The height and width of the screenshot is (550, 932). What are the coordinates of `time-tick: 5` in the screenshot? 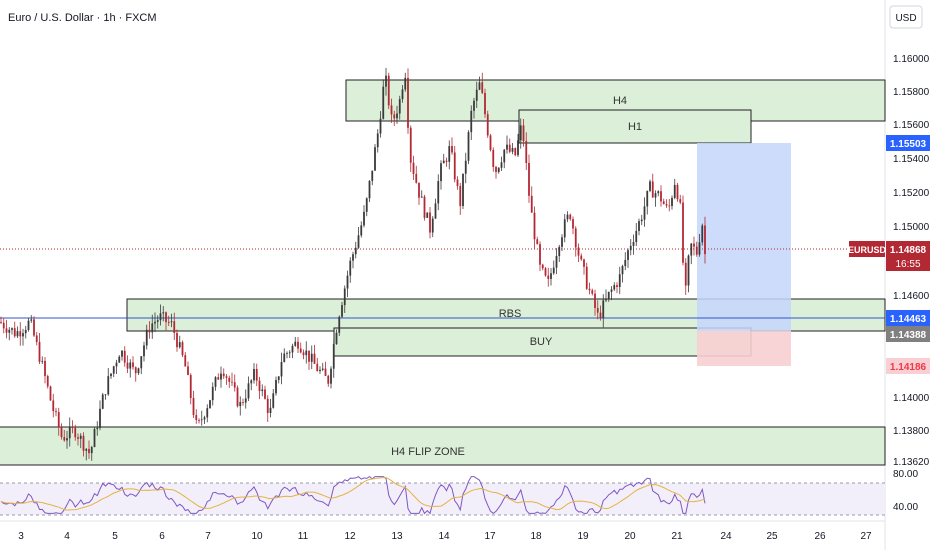 It's located at (115, 536).